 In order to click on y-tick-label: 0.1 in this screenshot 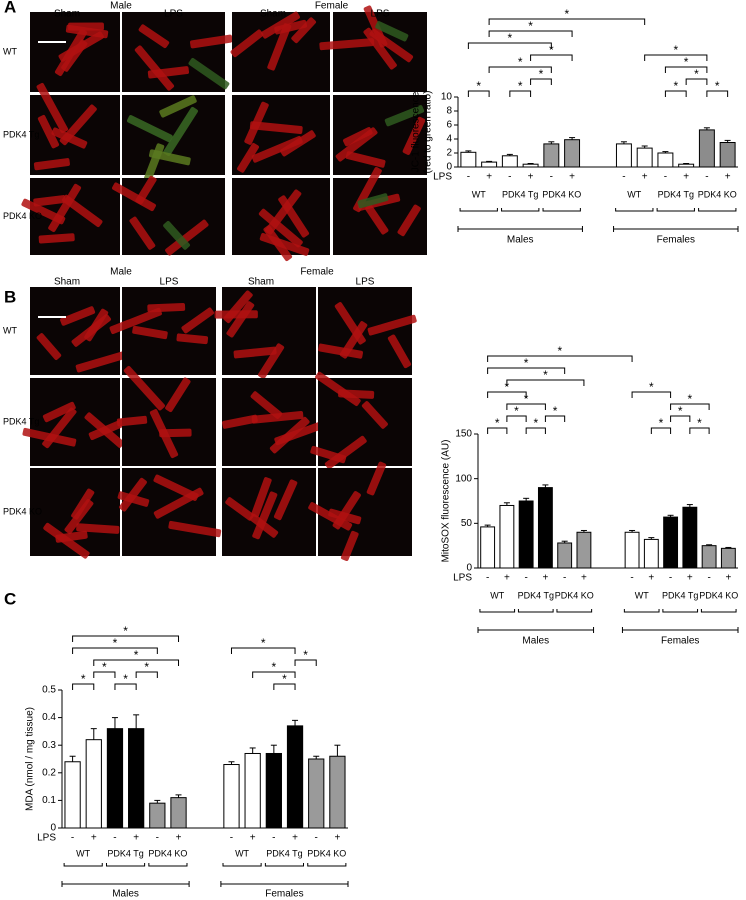, I will do `click(49, 800)`.